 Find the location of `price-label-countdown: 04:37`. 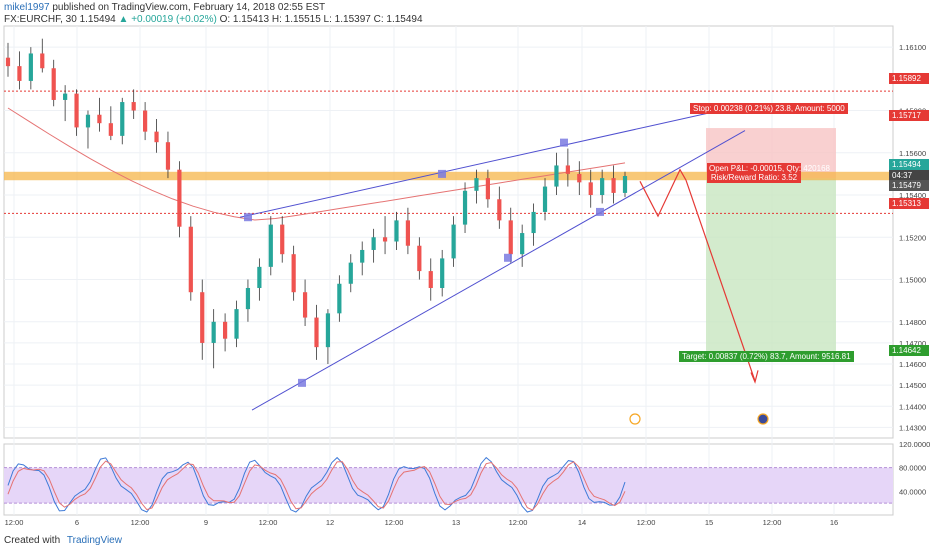

price-label-countdown: 04:37 is located at coordinates (909, 175).